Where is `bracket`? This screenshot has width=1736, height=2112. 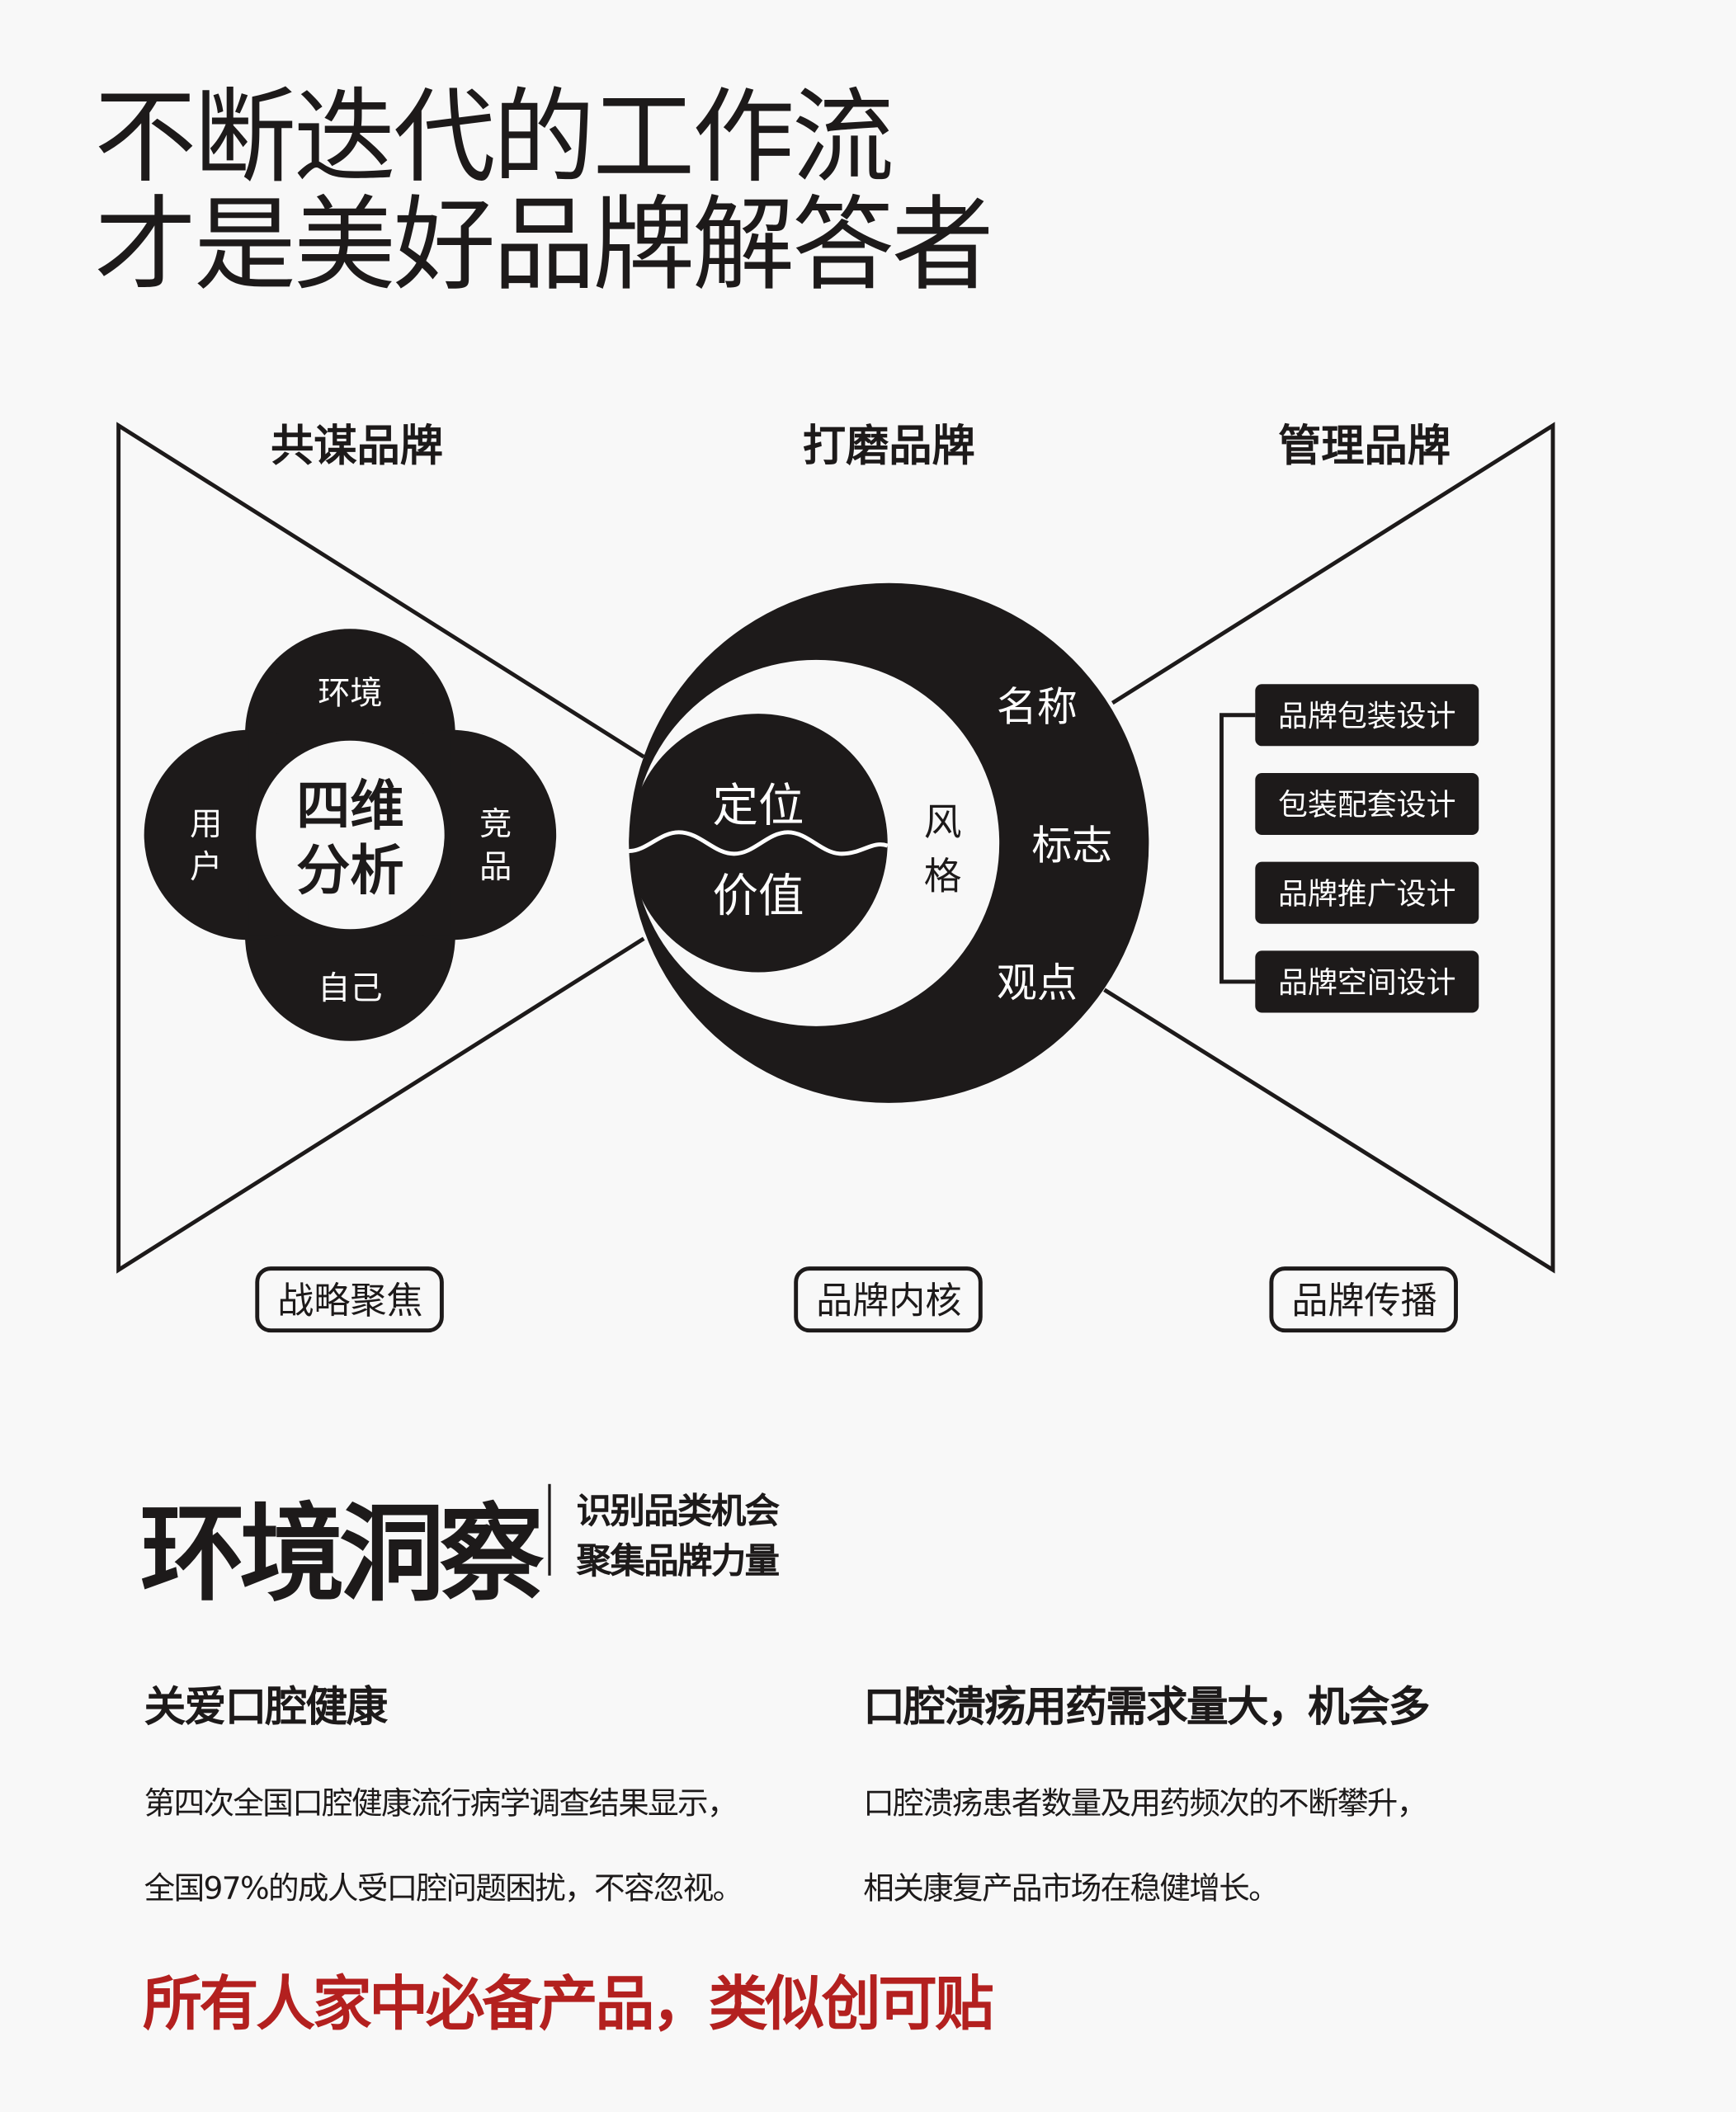 bracket is located at coordinates (1237, 848).